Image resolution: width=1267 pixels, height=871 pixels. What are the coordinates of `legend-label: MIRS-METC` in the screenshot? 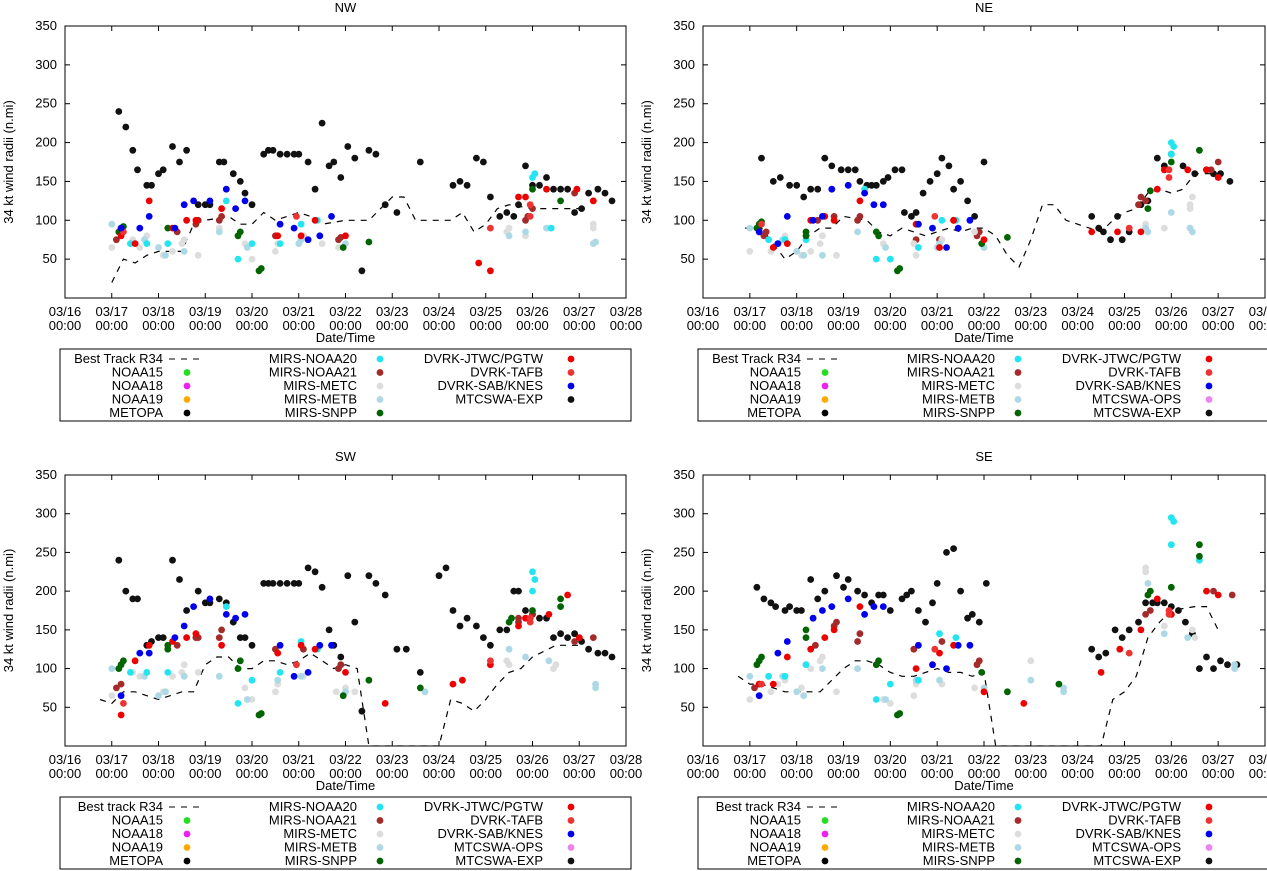 It's located at (320, 385).